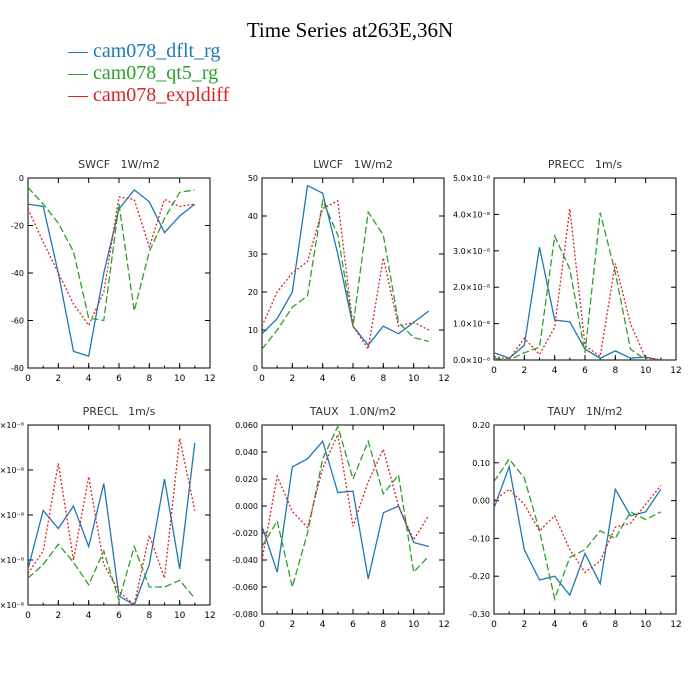  What do you see at coordinates (615, 371) in the screenshot?
I see `x-tick-label-precc: 8` at bounding box center [615, 371].